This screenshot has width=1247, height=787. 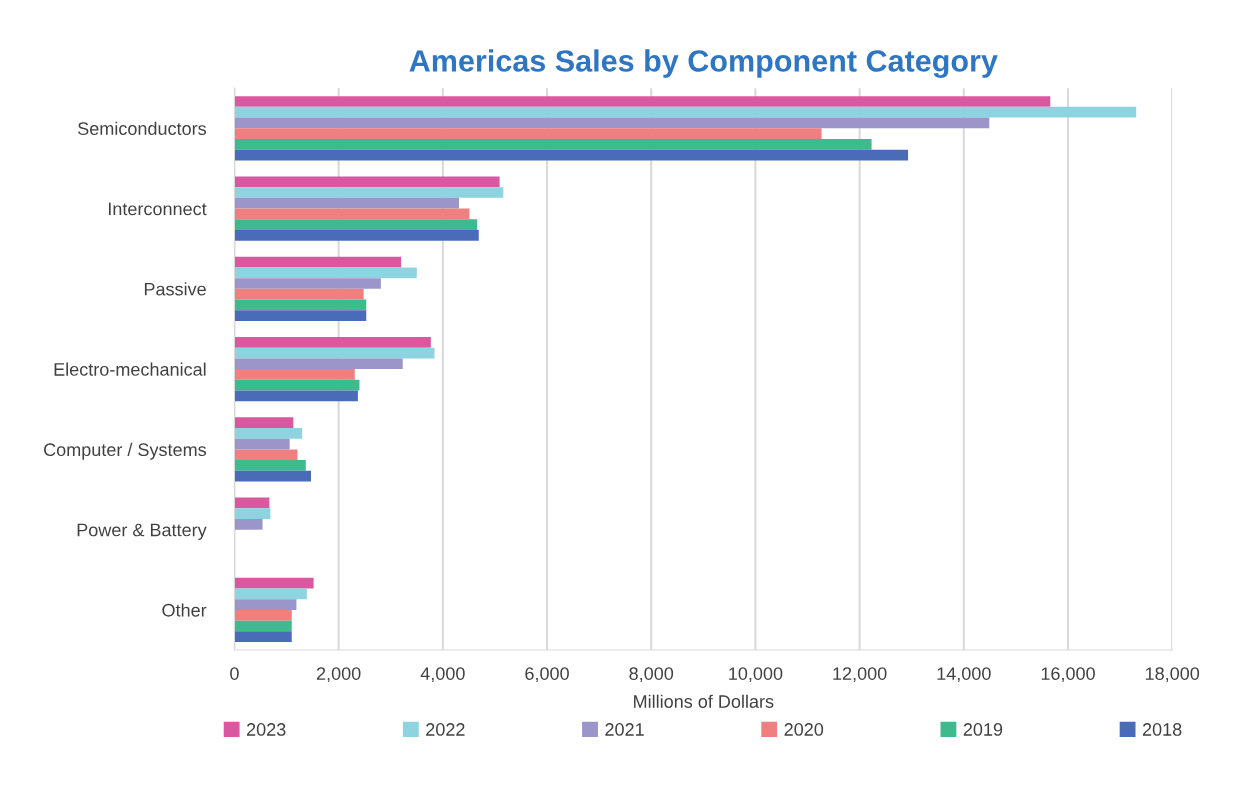 What do you see at coordinates (547, 675) in the screenshot?
I see `x-tick-label: 6,000` at bounding box center [547, 675].